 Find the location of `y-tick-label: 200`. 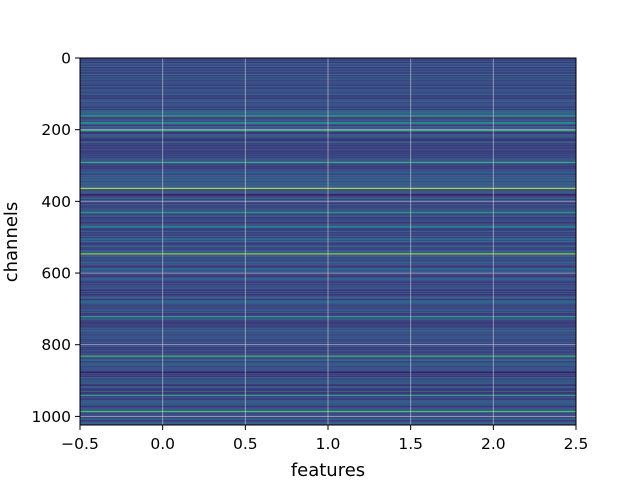

y-tick-label: 200 is located at coordinates (56, 130).